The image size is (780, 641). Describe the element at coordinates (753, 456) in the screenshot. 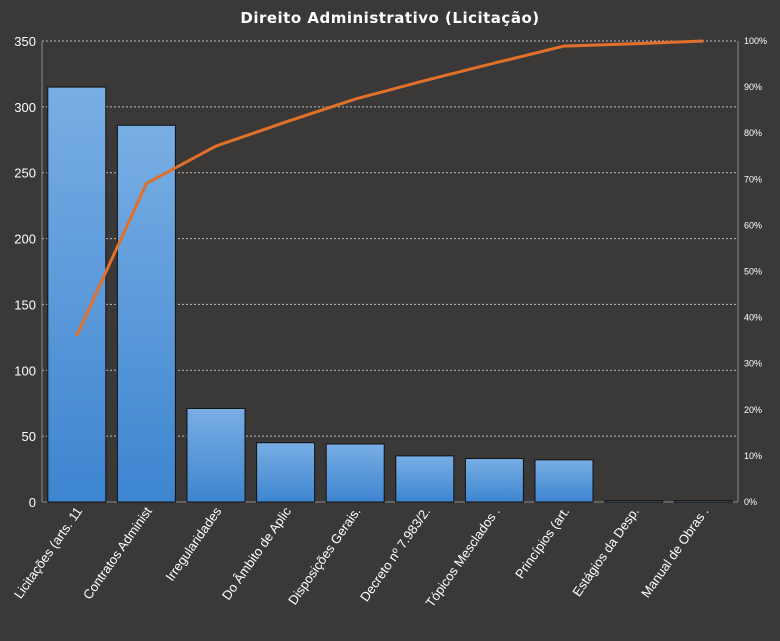

I see `right-tick-label: 10%` at that location.